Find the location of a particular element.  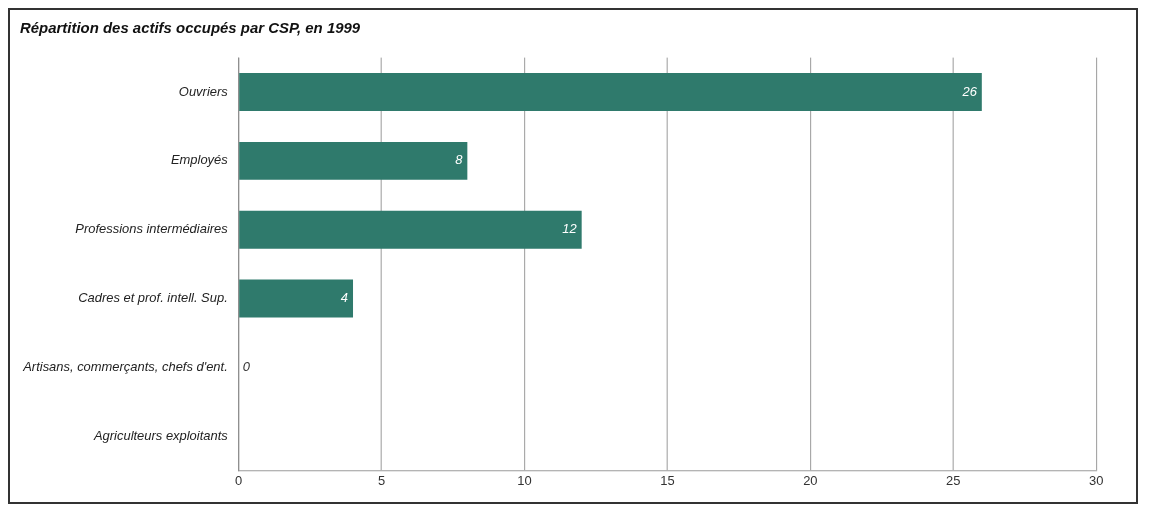

y-tick-label: Artisans, commerçants, chefs d'ent. is located at coordinates (125, 366).